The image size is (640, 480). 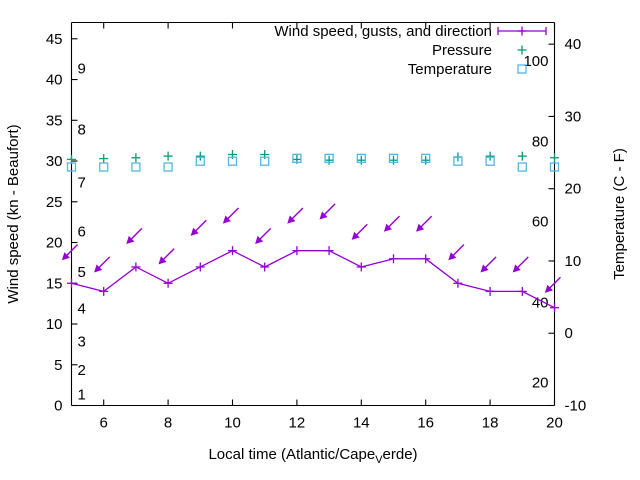 I want to click on wind-speed-line, so click(x=313, y=279).